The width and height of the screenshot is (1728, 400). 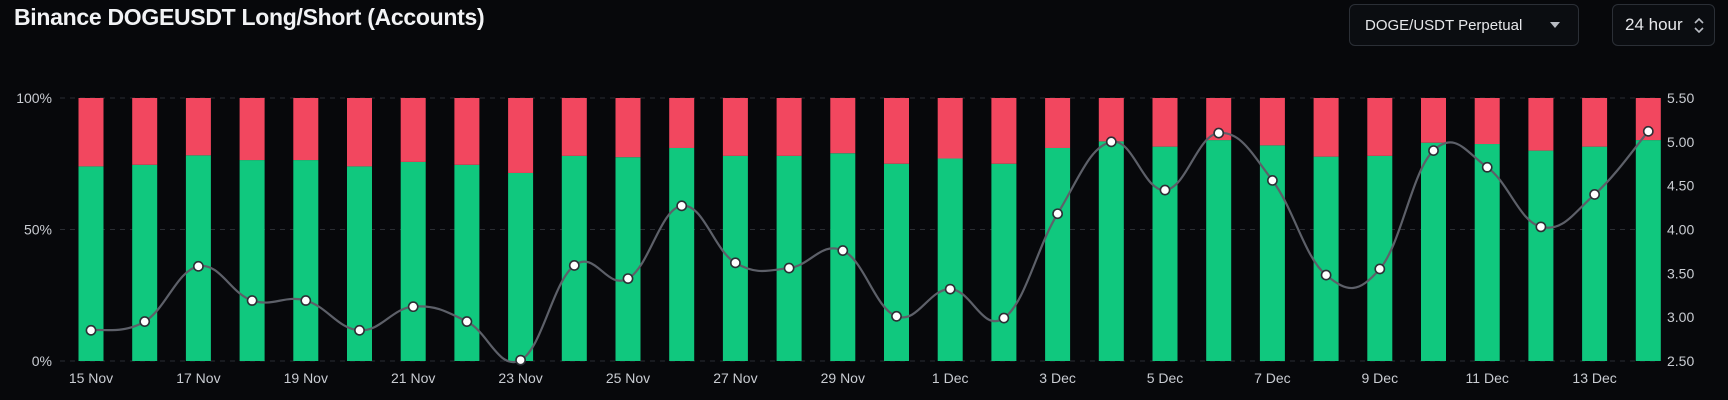 What do you see at coordinates (1380, 378) in the screenshot?
I see `x-tick-label: 9 Dec` at bounding box center [1380, 378].